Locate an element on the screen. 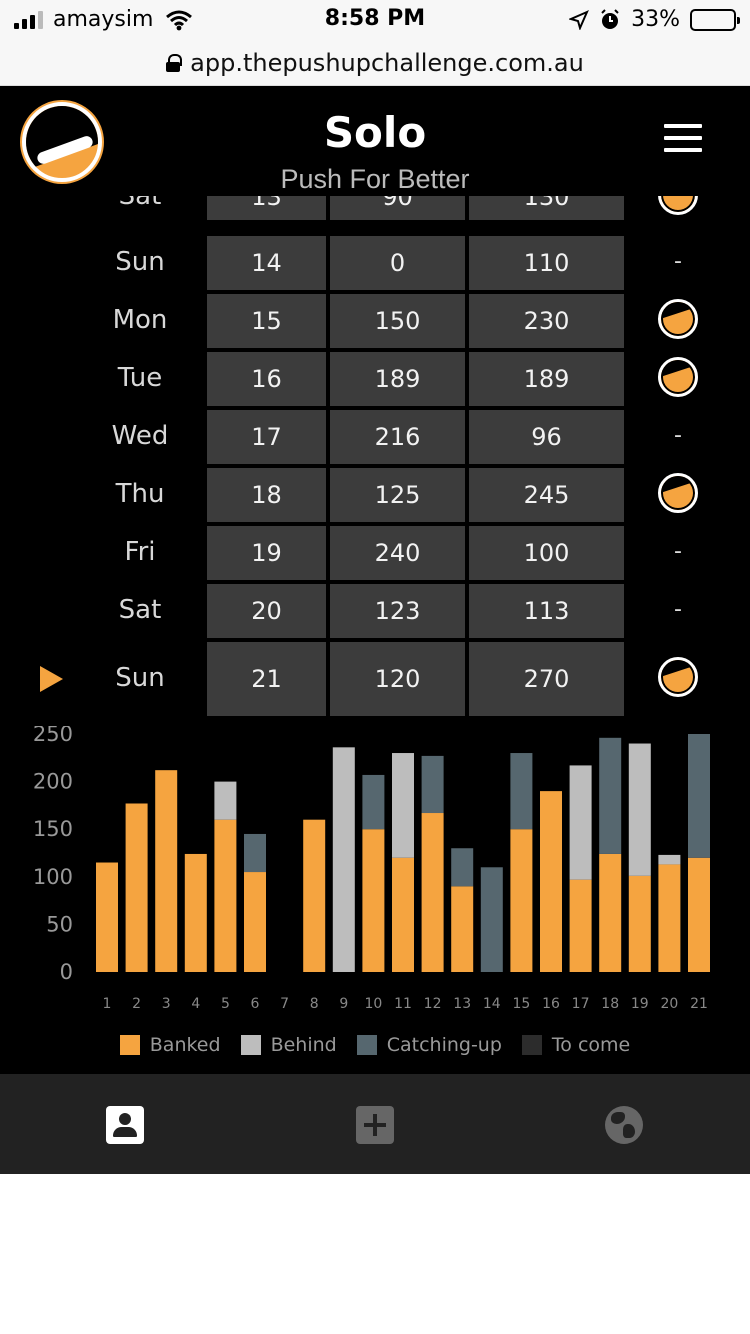 This screenshot has width=750, height=1334. x-tick-label: 5 is located at coordinates (225, 1004).